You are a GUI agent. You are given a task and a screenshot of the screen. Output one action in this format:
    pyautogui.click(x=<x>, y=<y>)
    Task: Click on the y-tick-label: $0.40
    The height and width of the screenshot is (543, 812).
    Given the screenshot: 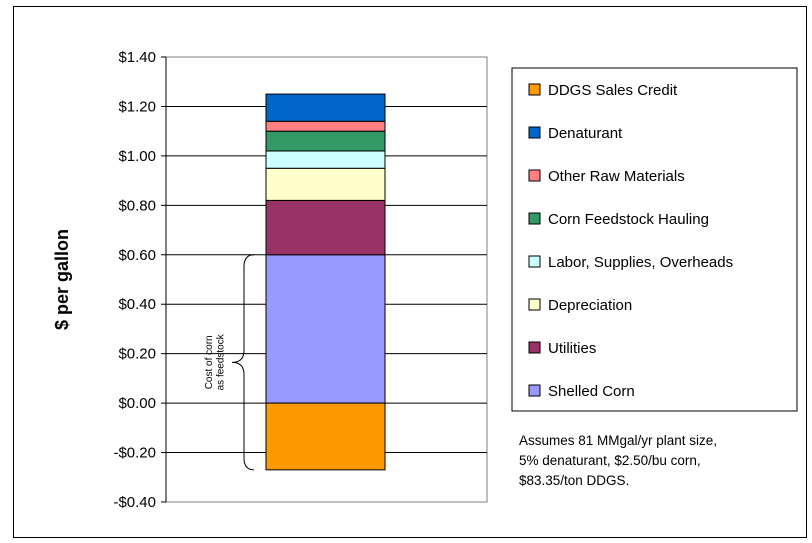 What is the action you would take?
    pyautogui.click(x=137, y=304)
    